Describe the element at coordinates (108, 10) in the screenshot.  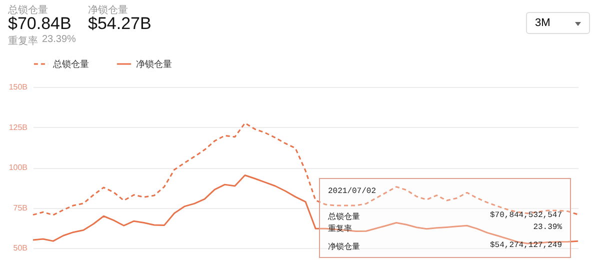
I see `text: 净锁仓量` at that location.